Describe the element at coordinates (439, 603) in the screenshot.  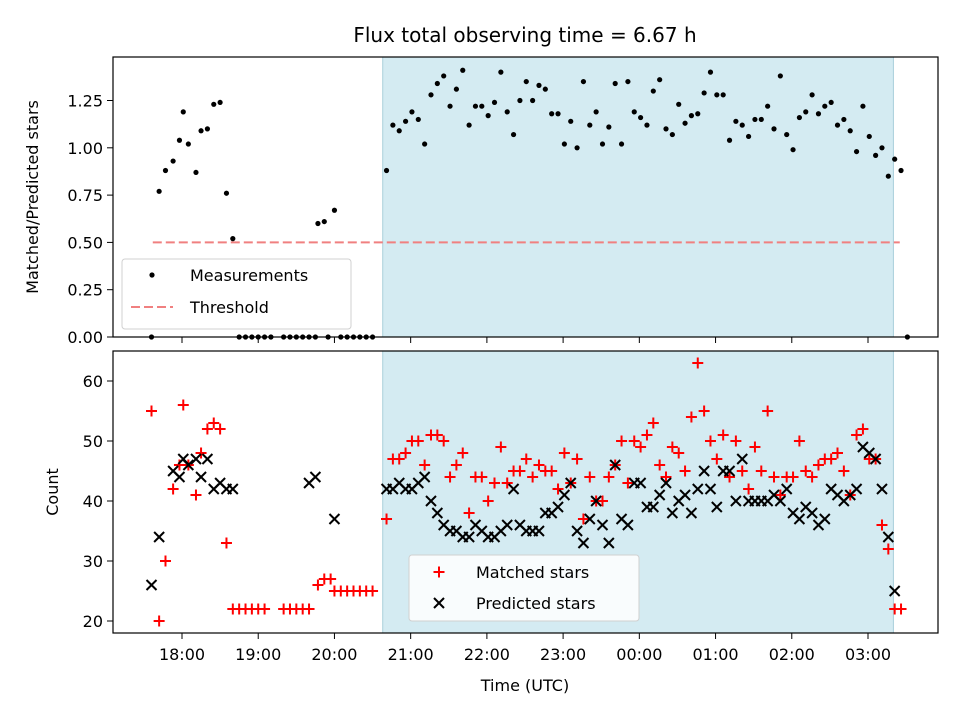
I see `legend-predicted-marker` at that location.